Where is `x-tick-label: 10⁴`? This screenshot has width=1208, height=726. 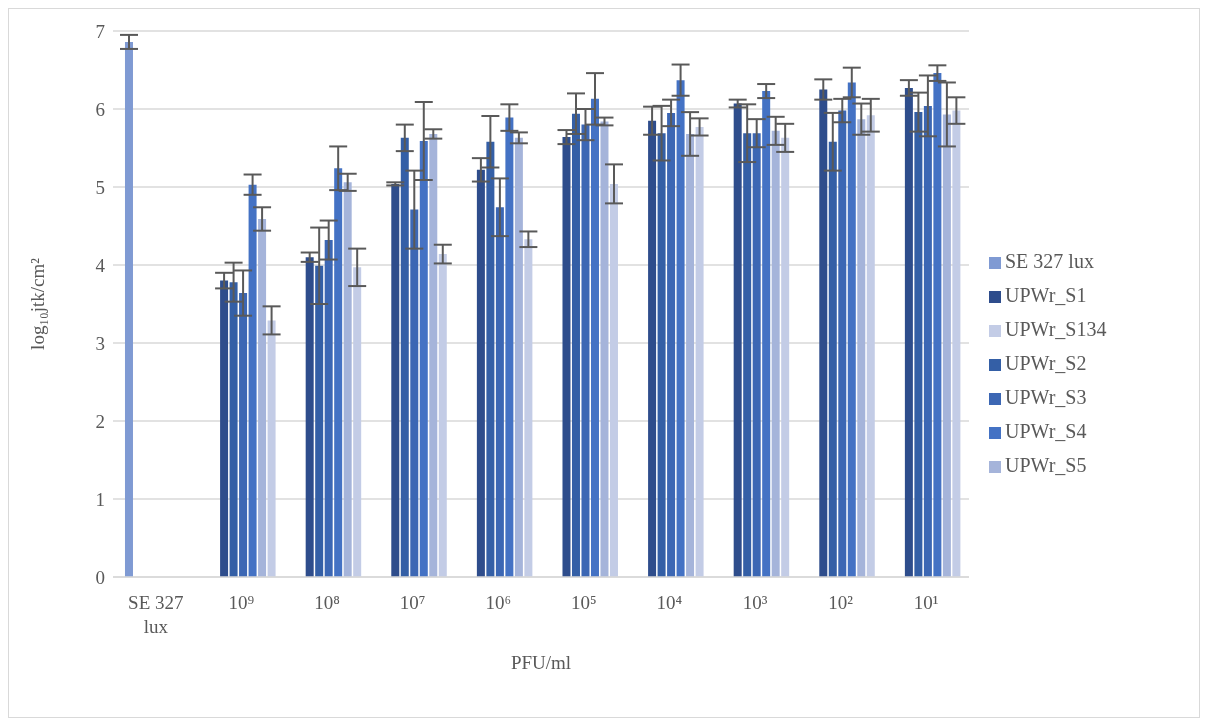 x-tick-label: 10⁴ is located at coordinates (669, 602).